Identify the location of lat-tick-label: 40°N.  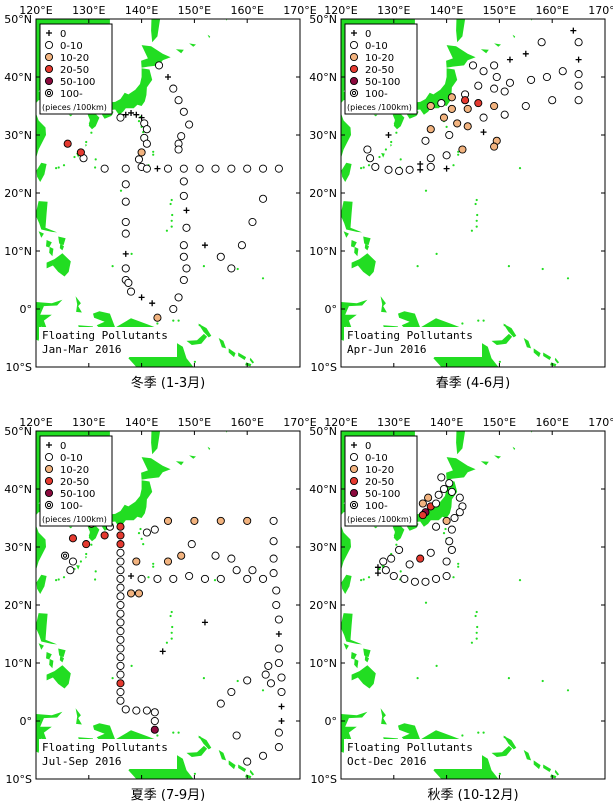
(323, 489).